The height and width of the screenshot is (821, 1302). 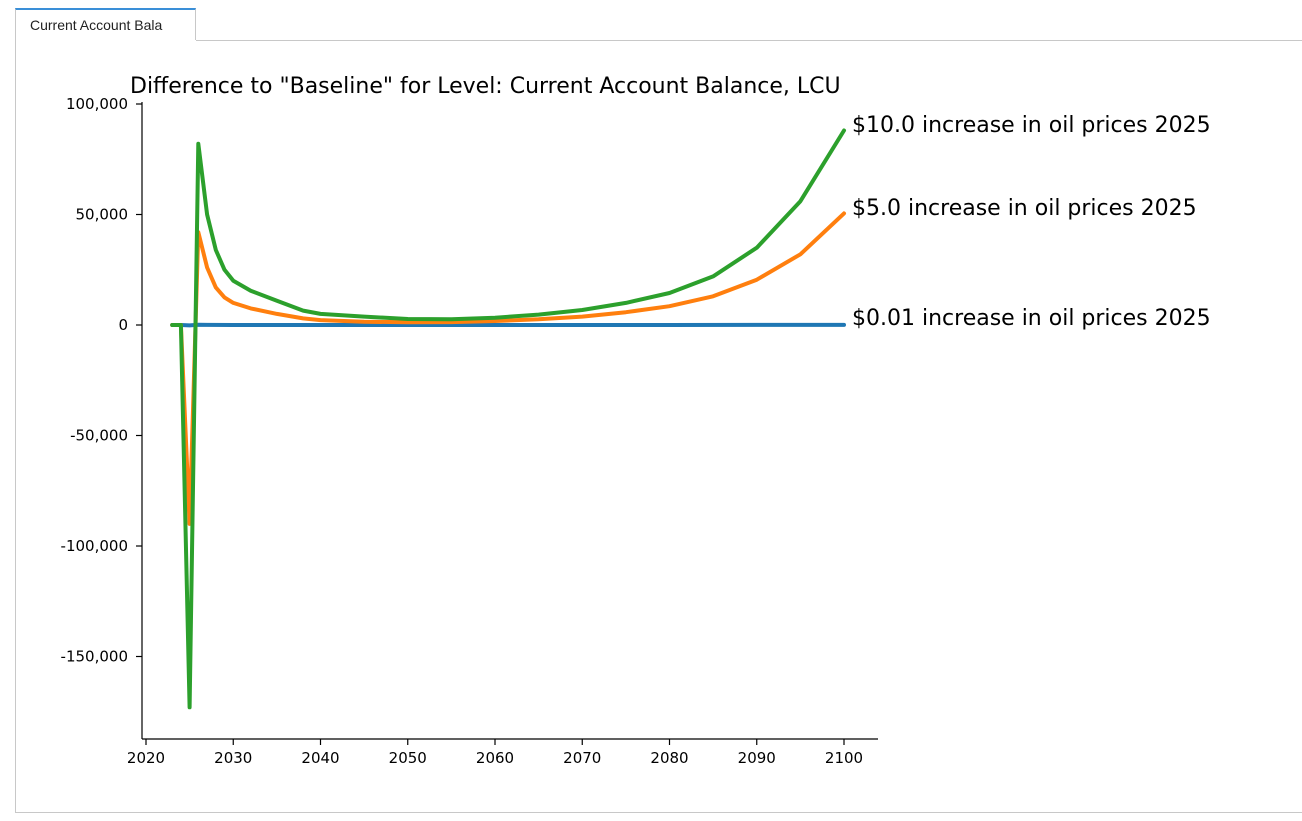 What do you see at coordinates (408, 758) in the screenshot?
I see `x-tick-label: 2050` at bounding box center [408, 758].